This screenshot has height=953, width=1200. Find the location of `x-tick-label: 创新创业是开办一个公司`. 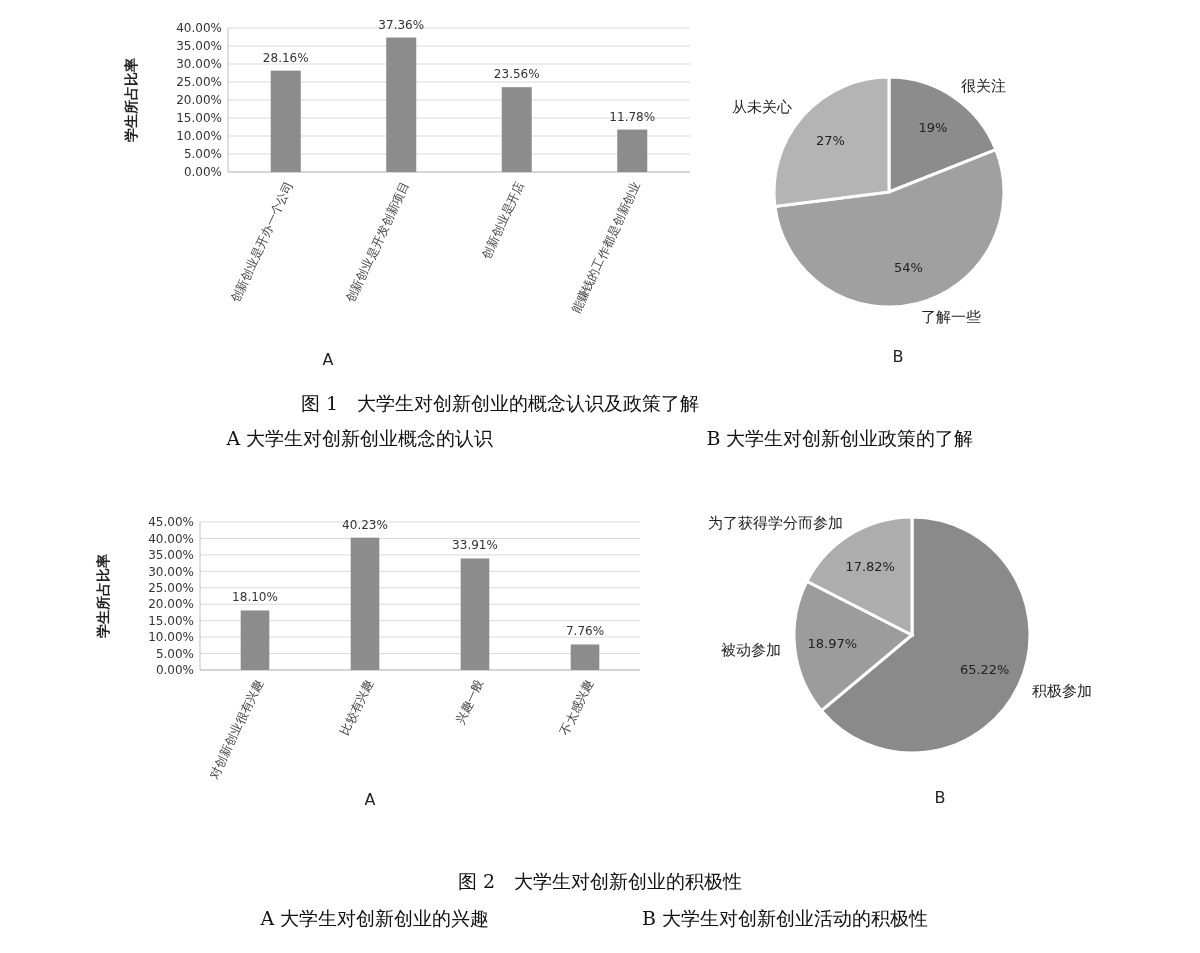

x-tick-label: 创新创业是开办一个公司 is located at coordinates (262, 242).